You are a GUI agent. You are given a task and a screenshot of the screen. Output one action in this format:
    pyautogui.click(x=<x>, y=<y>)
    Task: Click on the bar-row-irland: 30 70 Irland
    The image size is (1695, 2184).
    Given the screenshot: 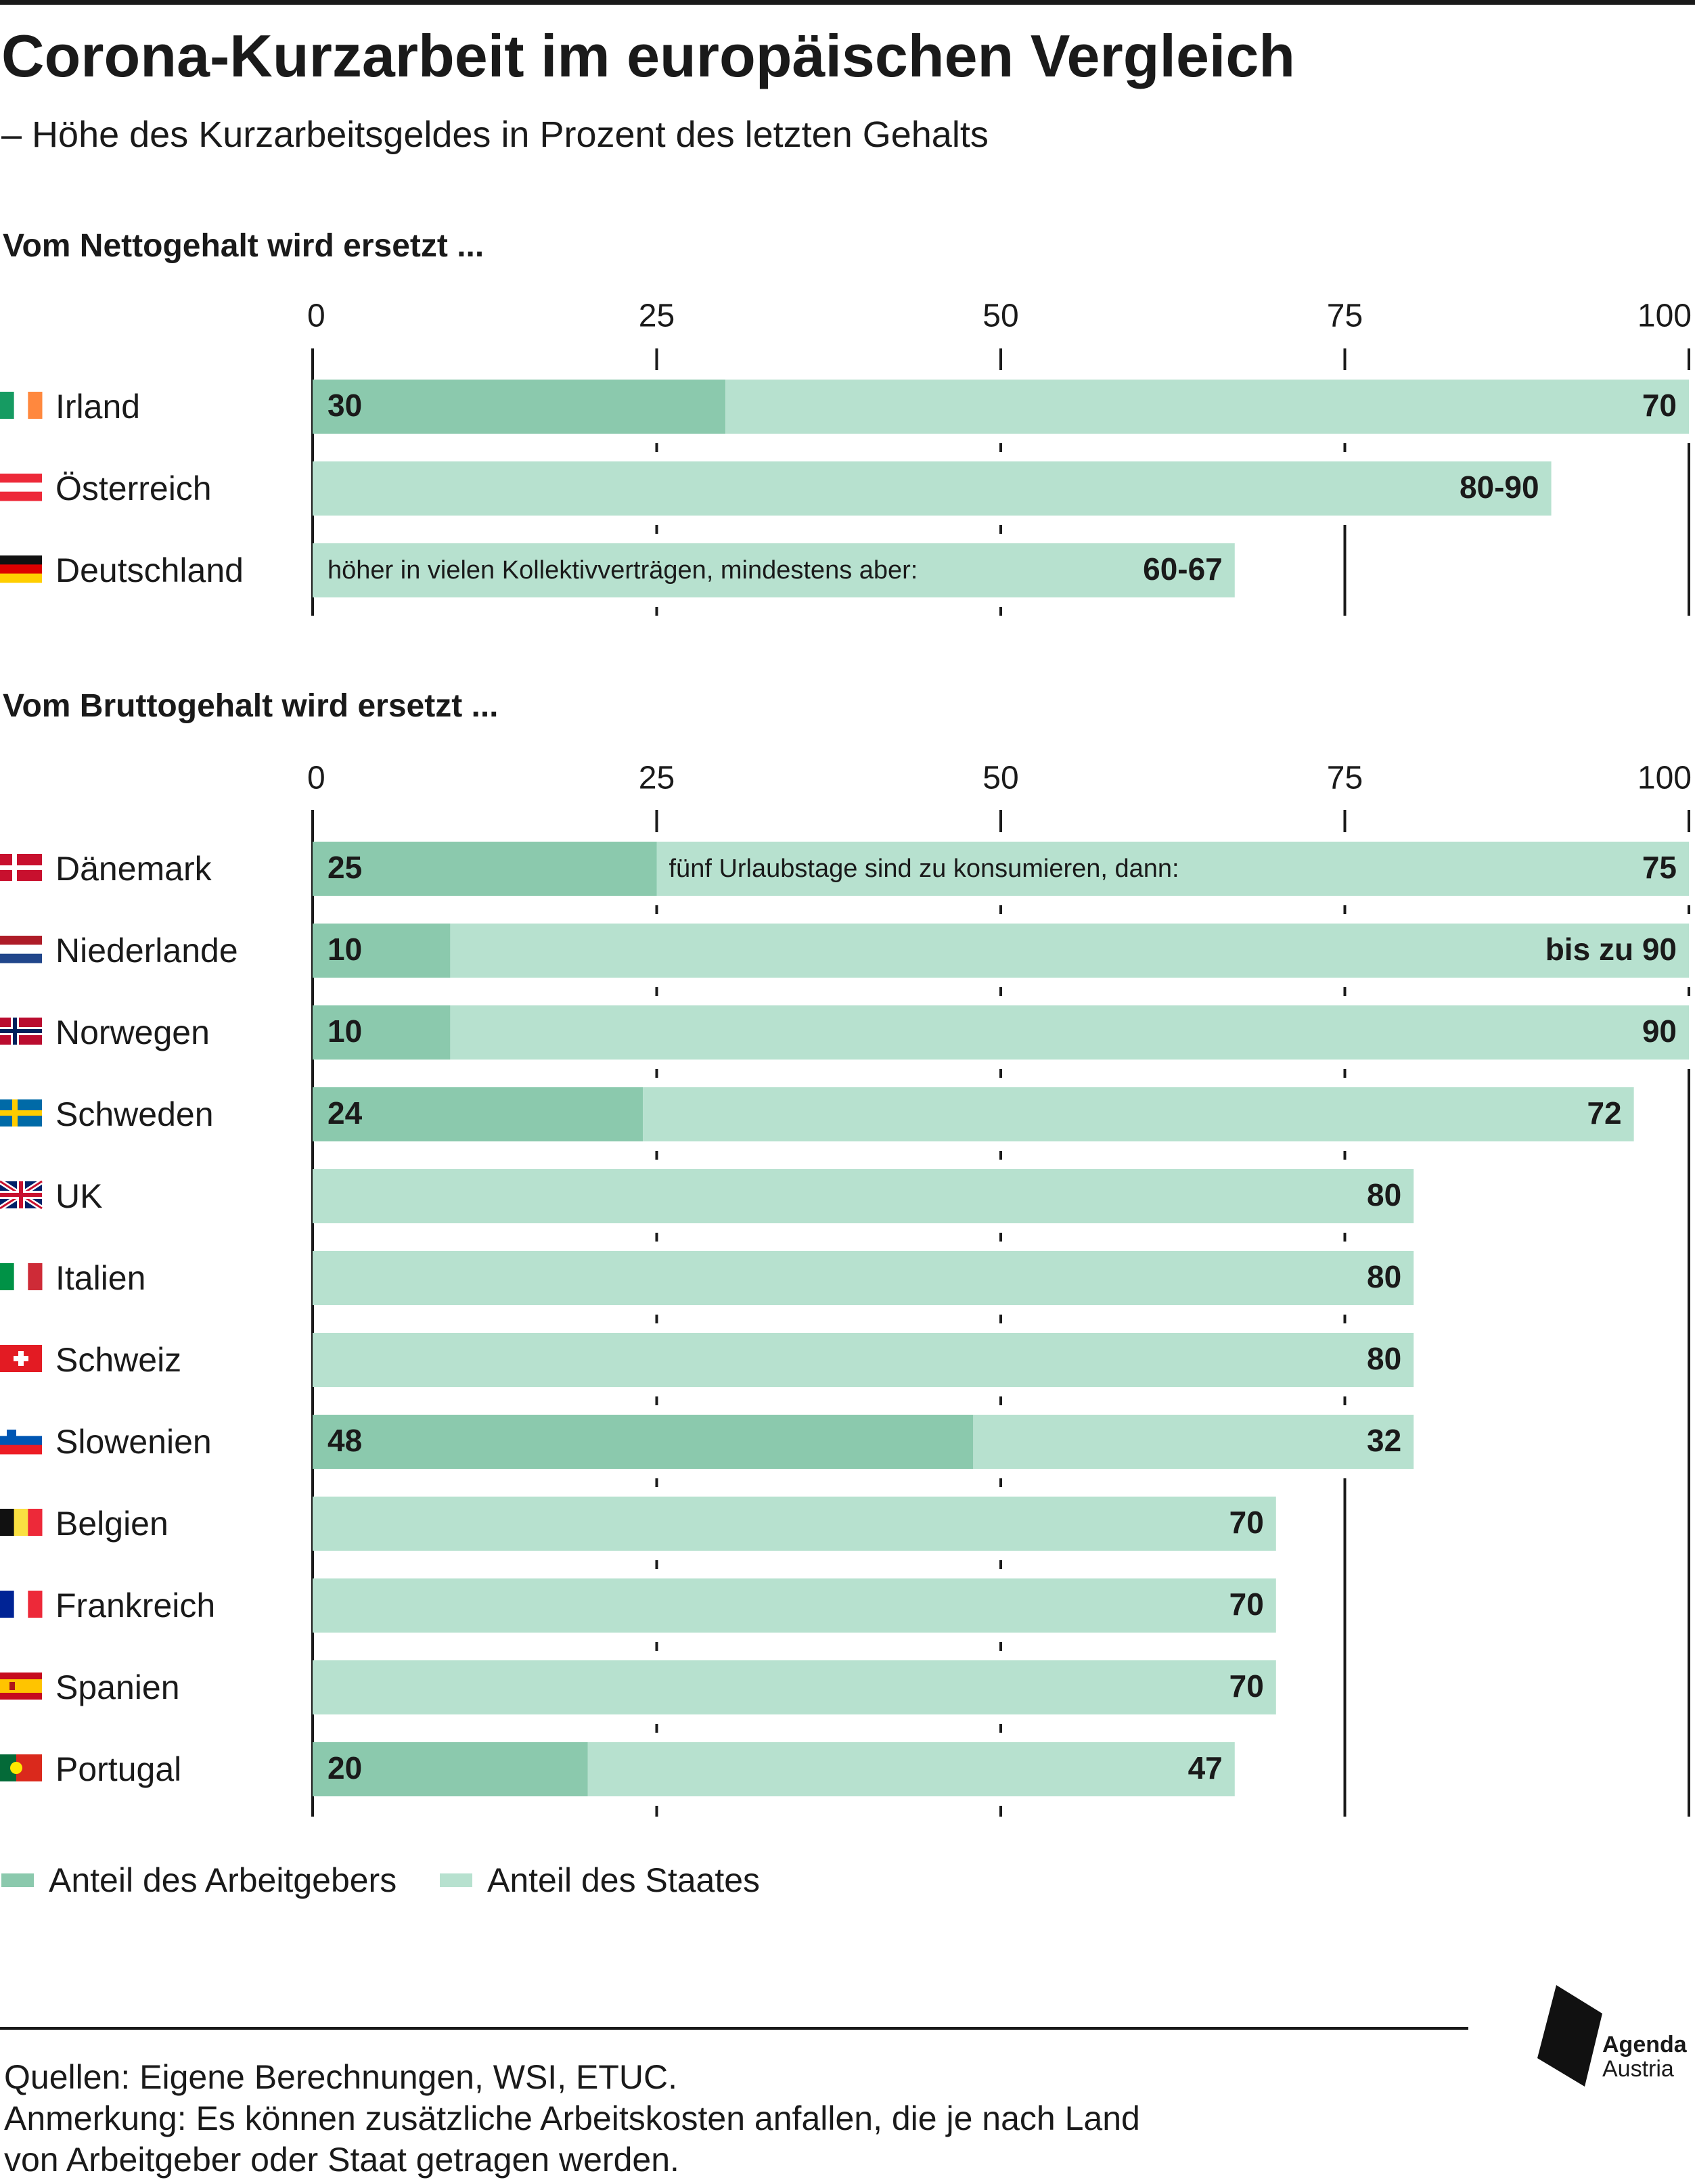 What is the action you would take?
    pyautogui.click(x=845, y=406)
    